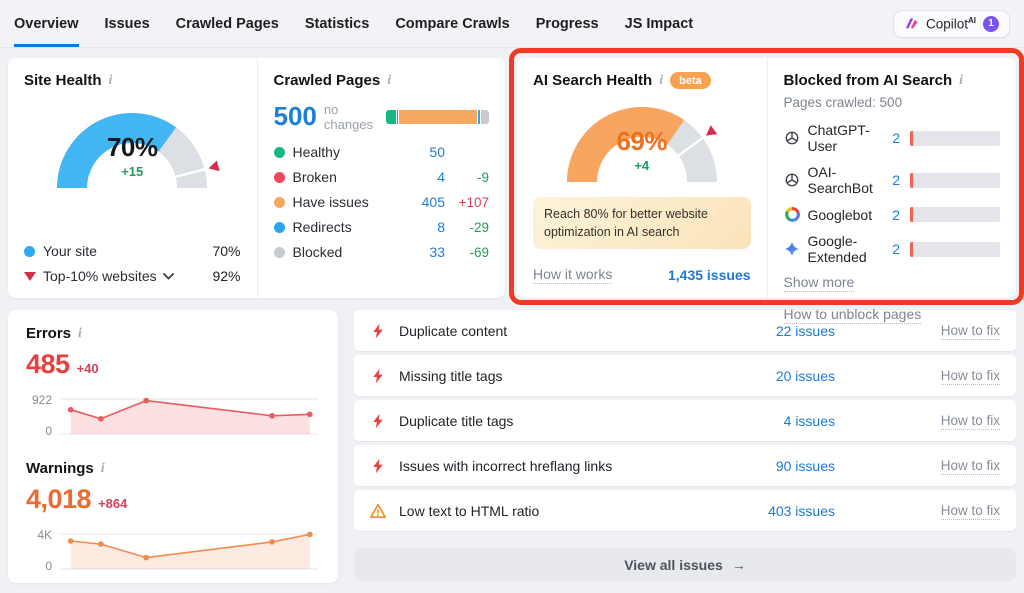 Image resolution: width=1024 pixels, height=593 pixels. Describe the element at coordinates (59, 499) in the screenshot. I see `warnings-count: 4,018` at that location.